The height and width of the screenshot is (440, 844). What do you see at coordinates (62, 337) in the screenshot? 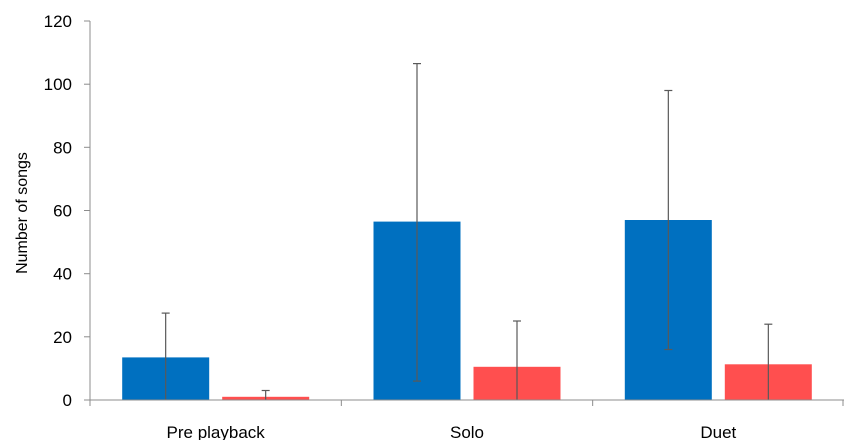
I see `y-tick-label: 20` at bounding box center [62, 337].